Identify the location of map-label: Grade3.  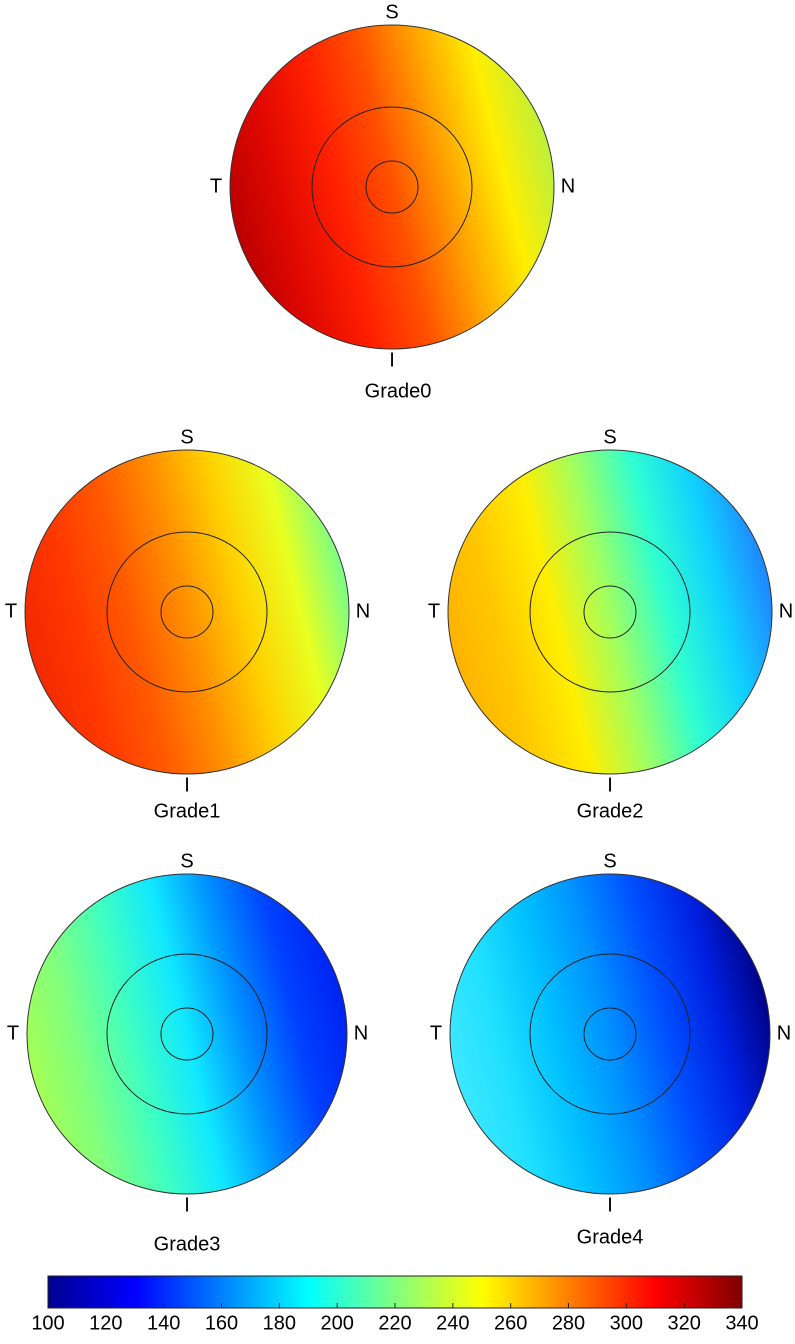
(187, 1244).